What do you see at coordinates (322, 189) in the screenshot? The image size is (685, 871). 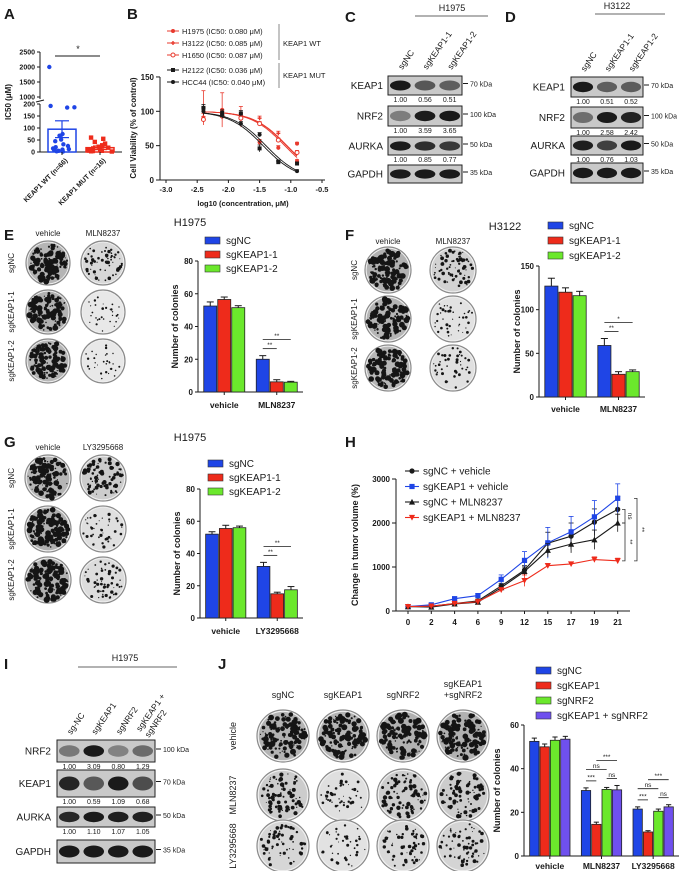 I see `x-tick-label: -0.5` at bounding box center [322, 189].